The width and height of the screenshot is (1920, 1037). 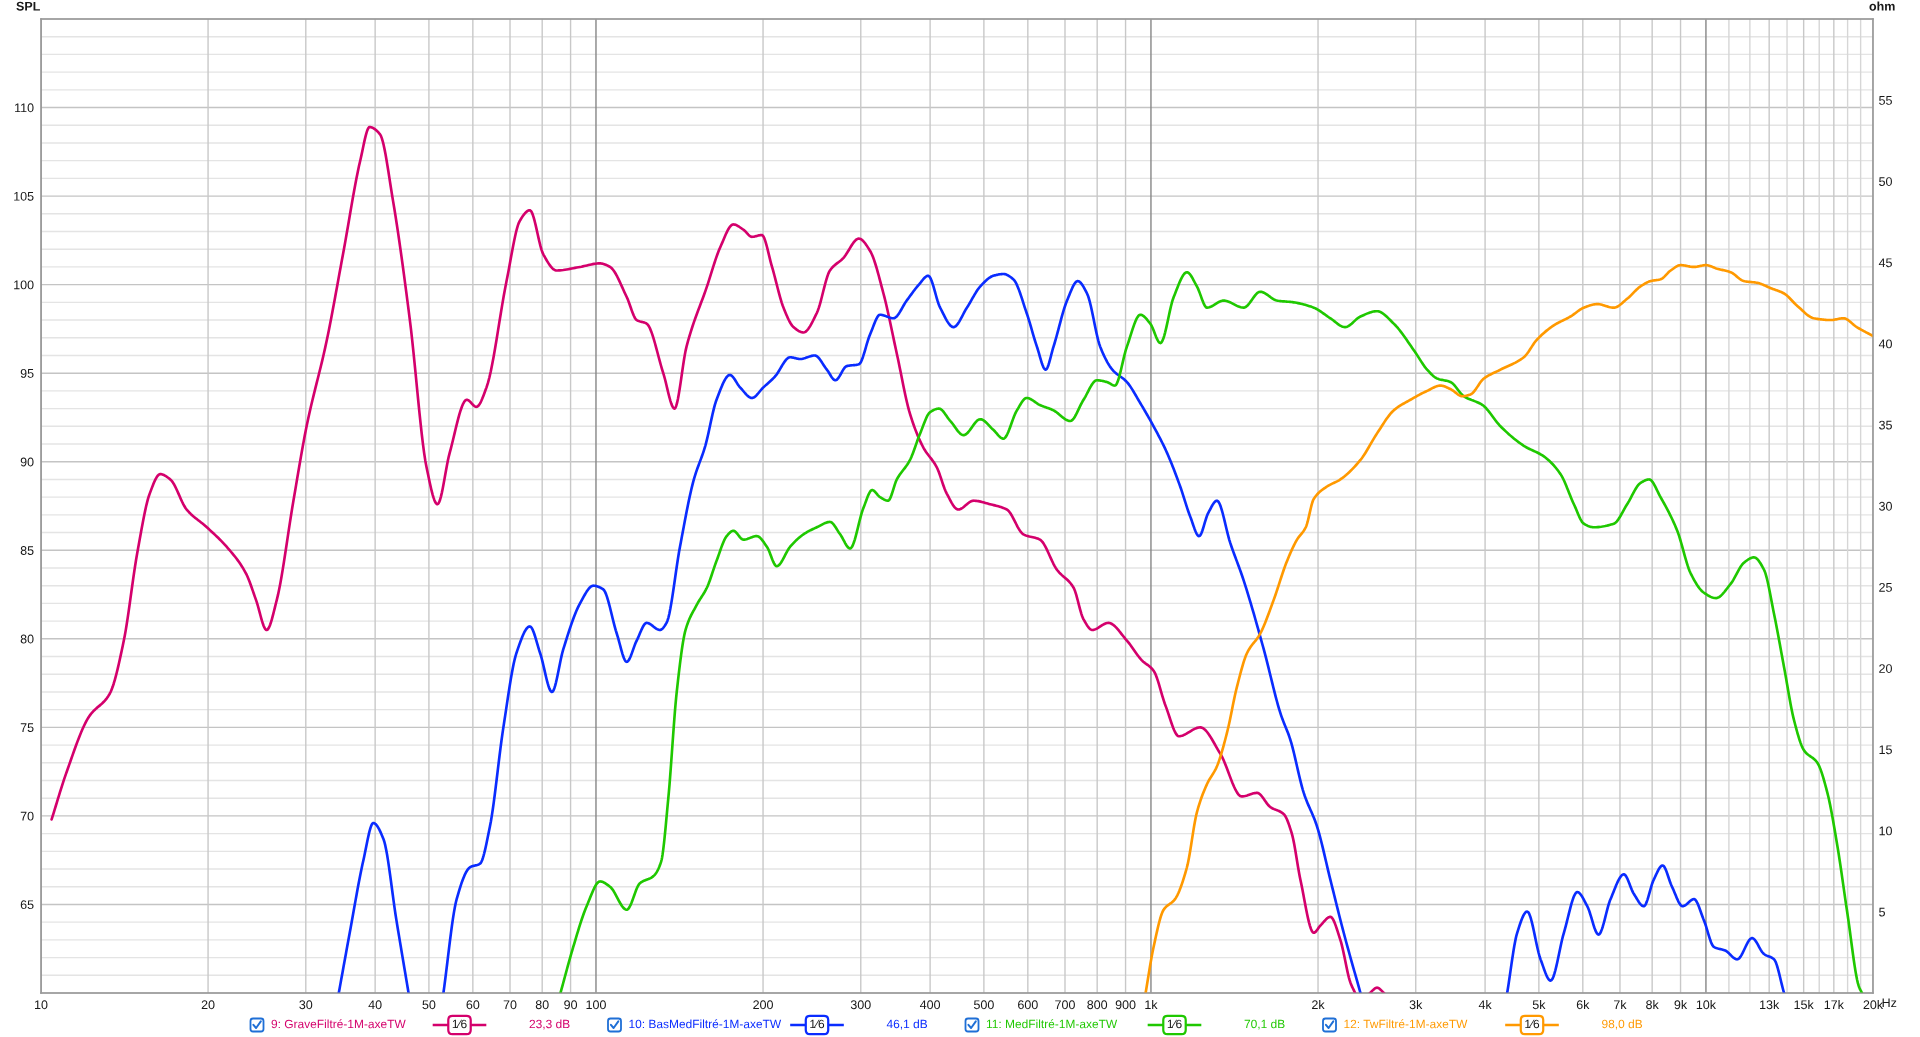 I want to click on x-tick-label: 100, so click(x=596, y=1005).